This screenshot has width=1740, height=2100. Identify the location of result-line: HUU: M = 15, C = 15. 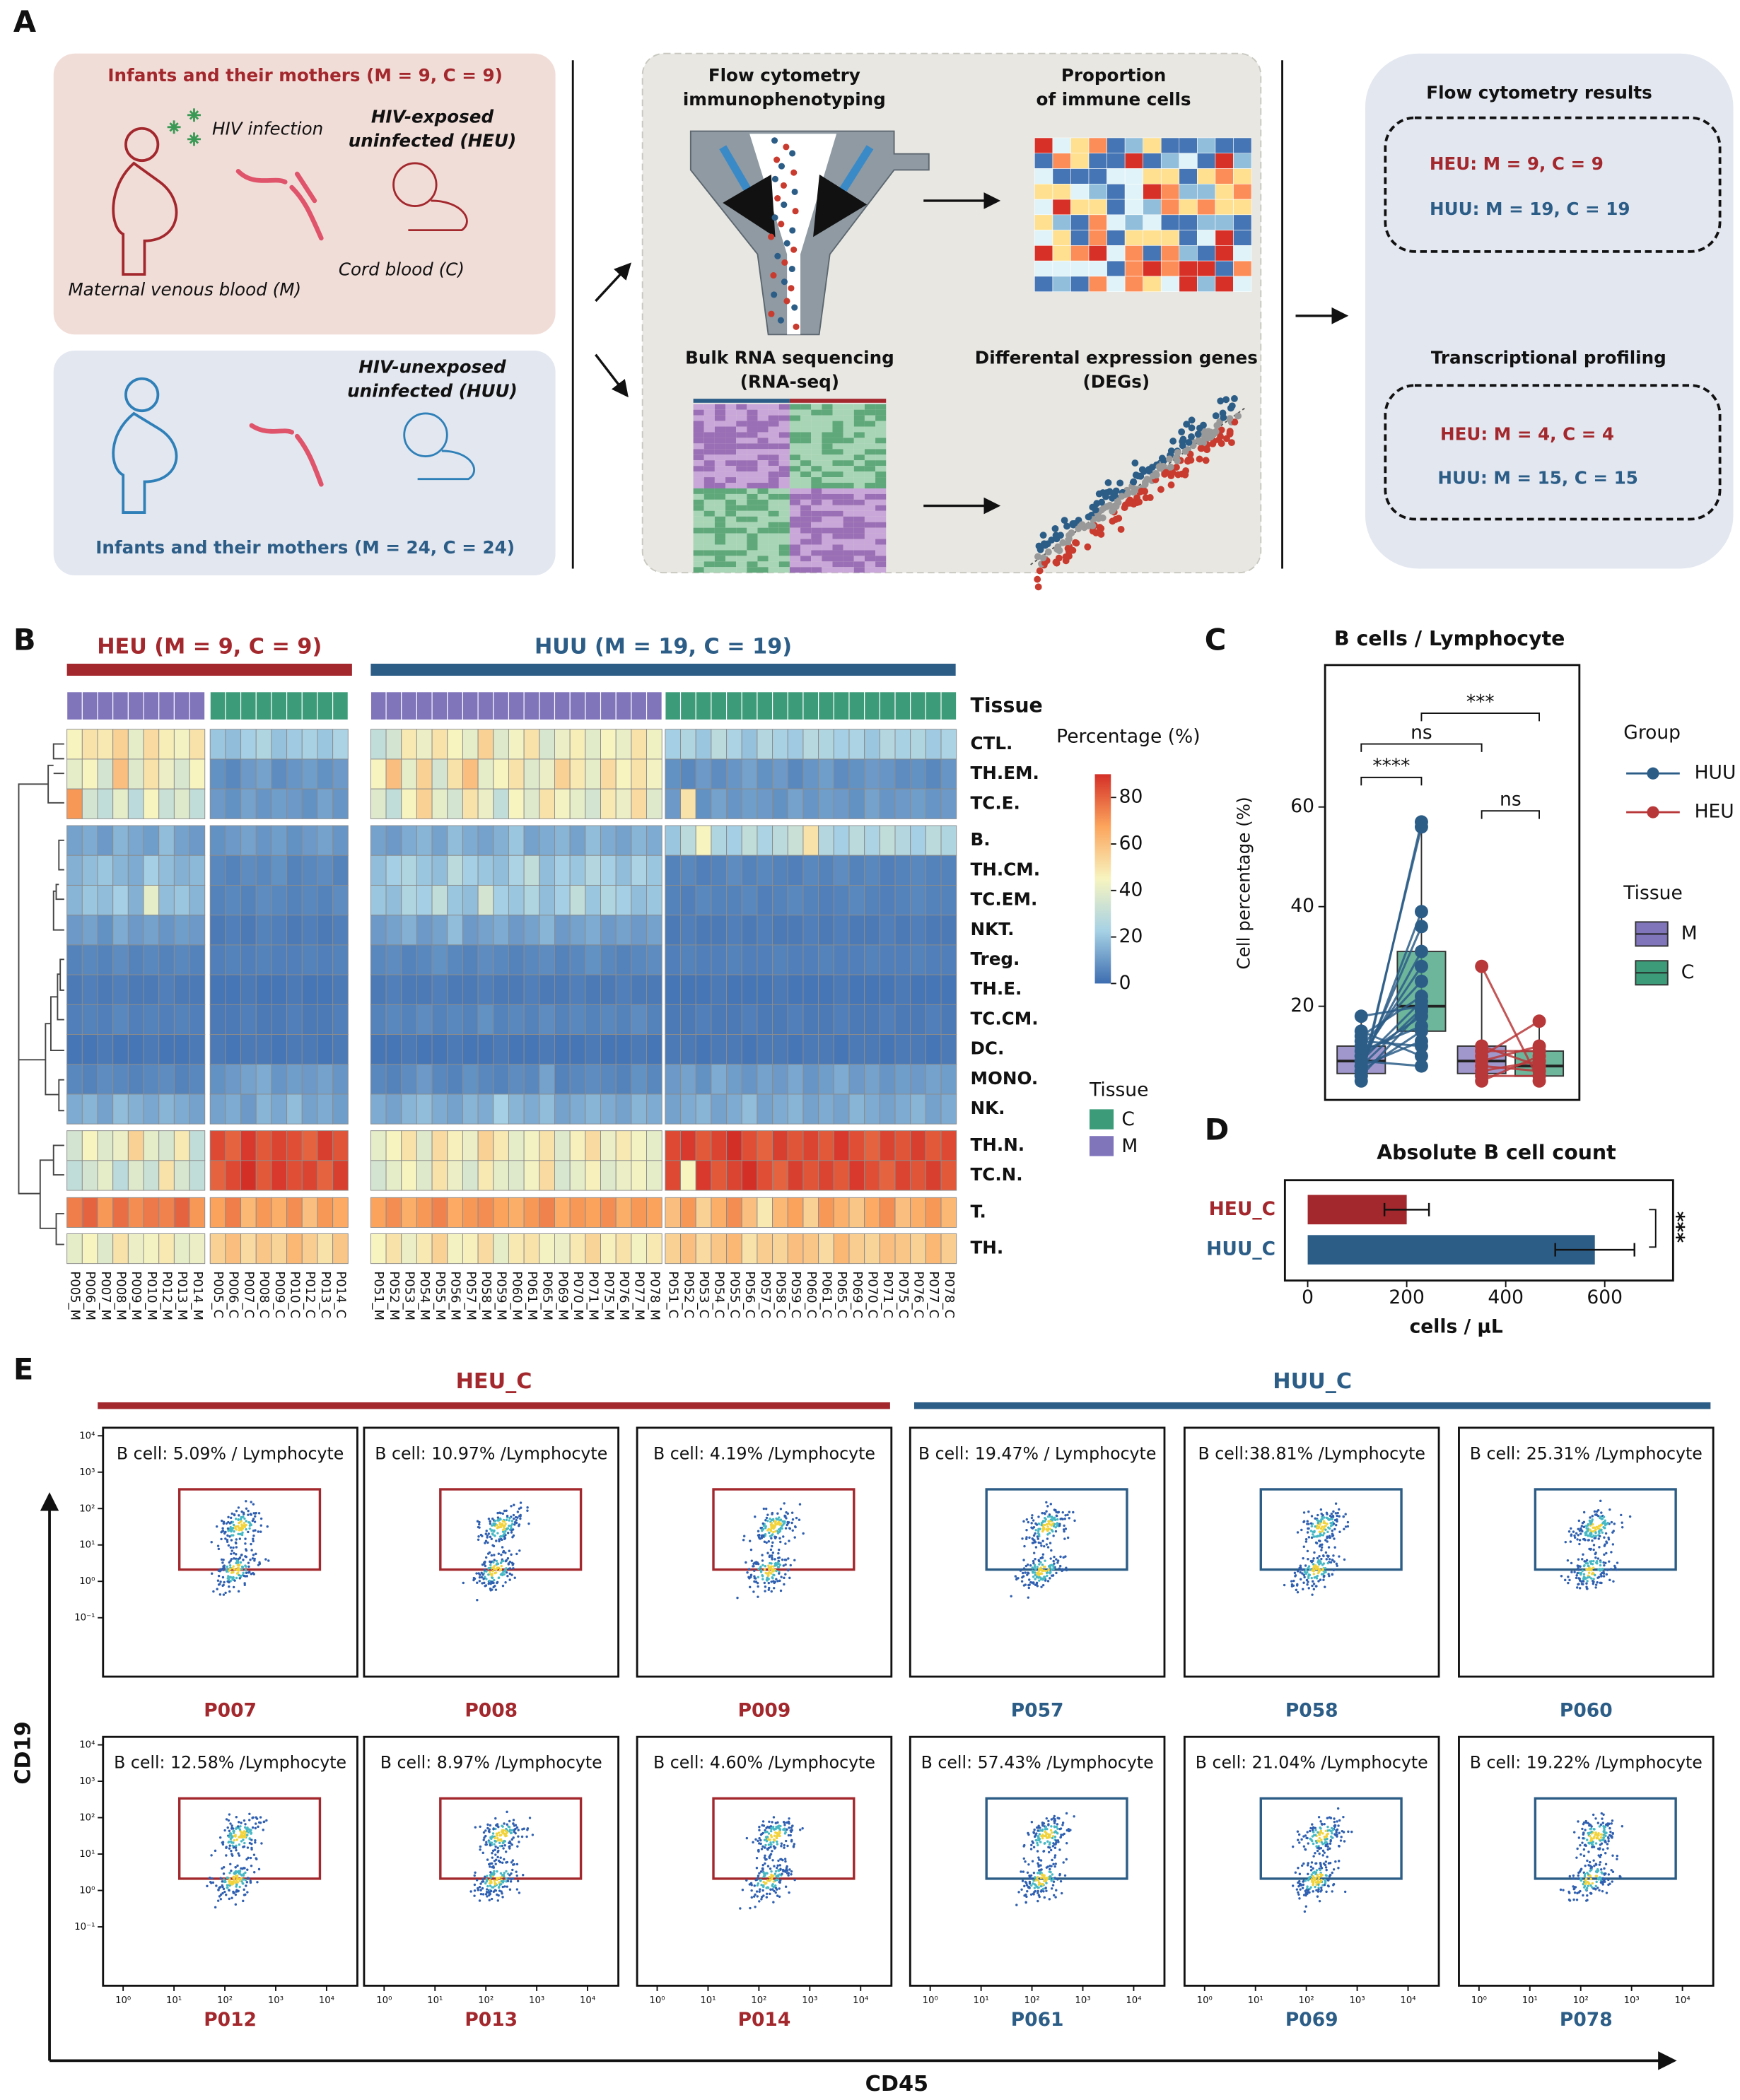
(1537, 478).